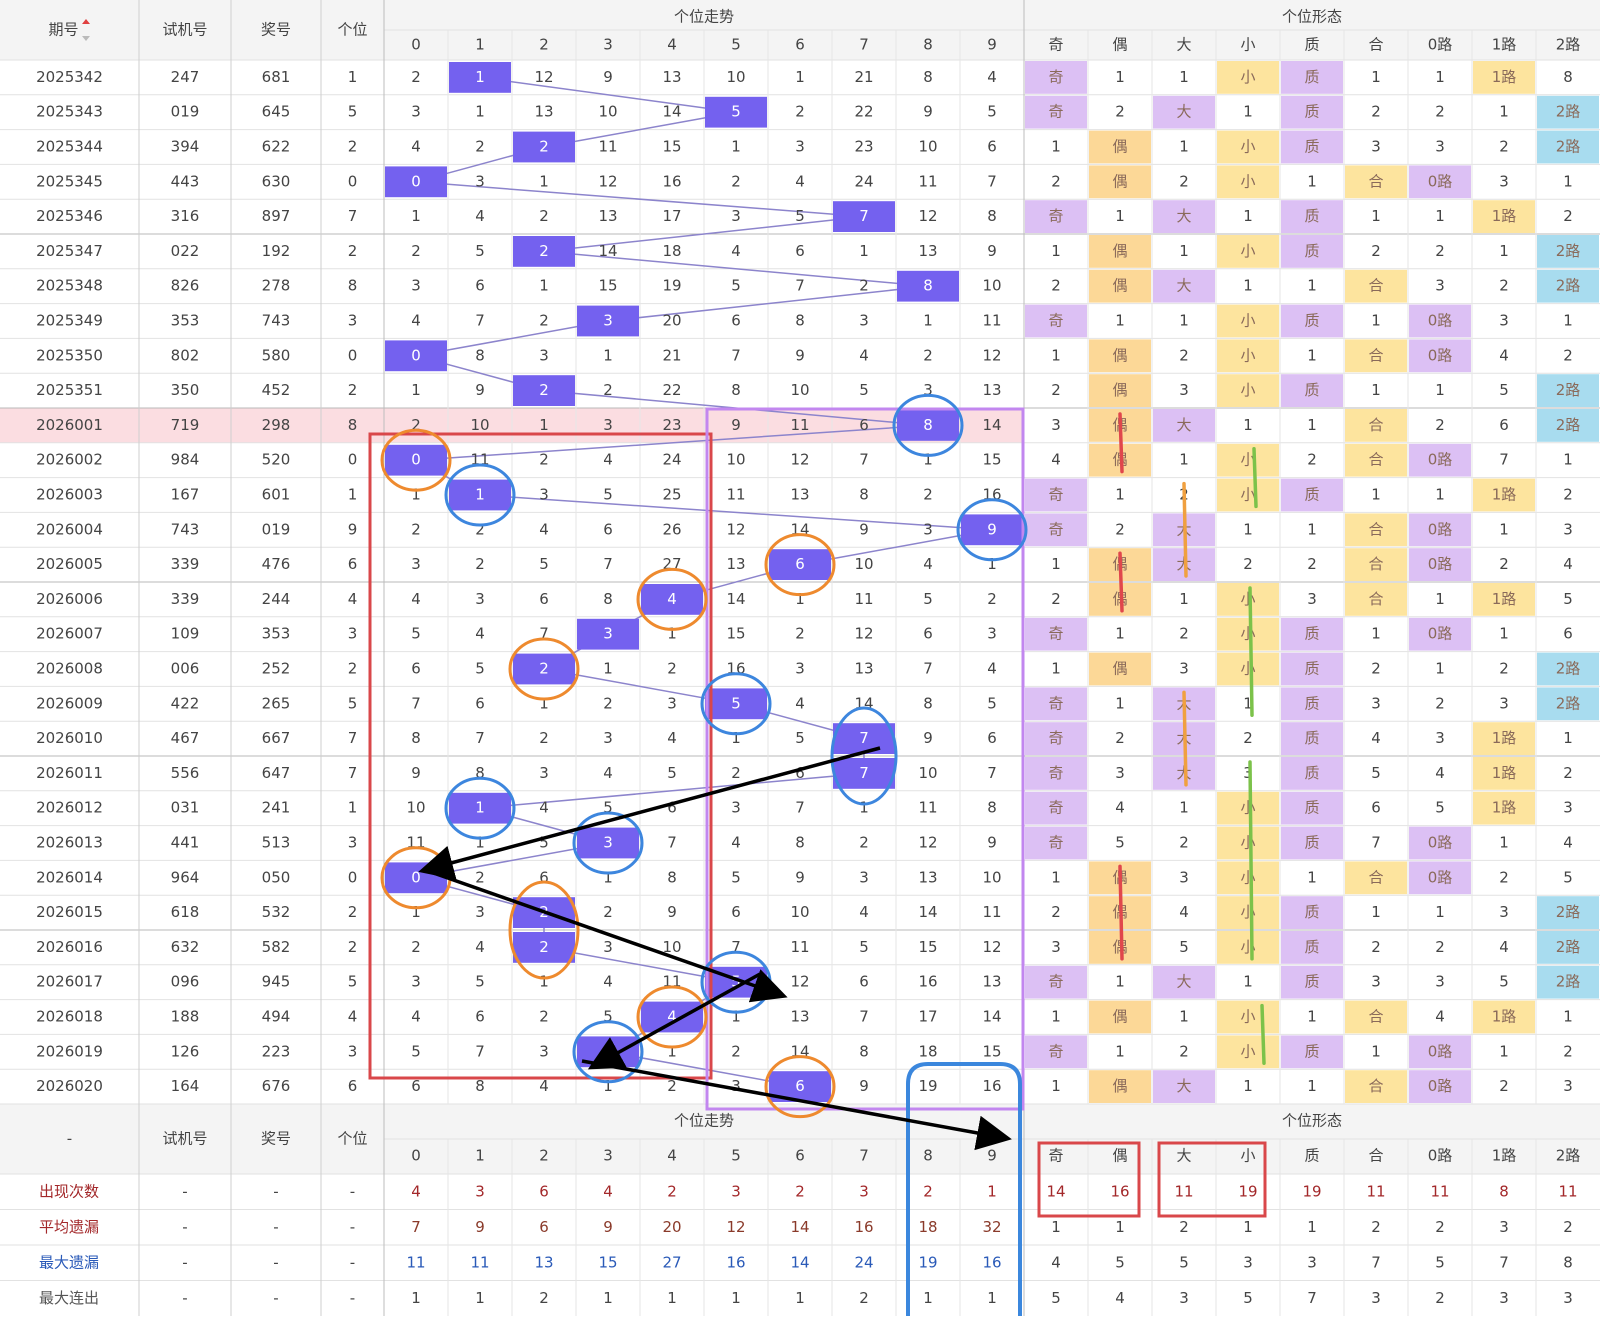 Image resolution: width=1600 pixels, height=1320 pixels. Describe the element at coordinates (1184, 1298) in the screenshot. I see `stat-value: 3` at that location.